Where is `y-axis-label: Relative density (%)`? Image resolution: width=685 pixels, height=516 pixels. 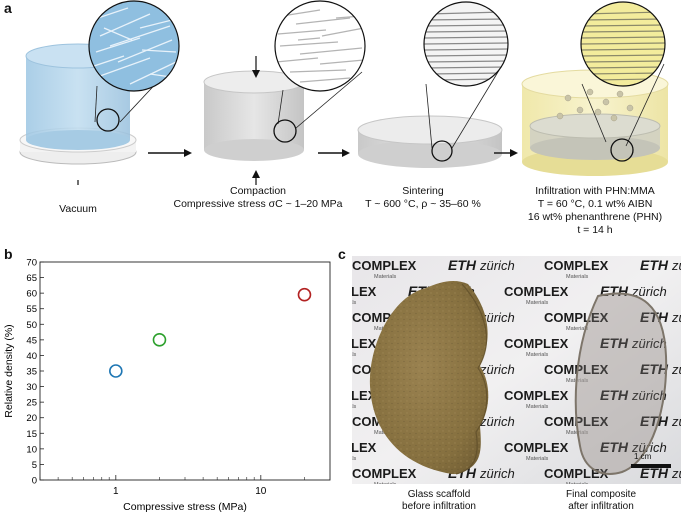 y-axis-label: Relative density (%) is located at coordinates (9, 370).